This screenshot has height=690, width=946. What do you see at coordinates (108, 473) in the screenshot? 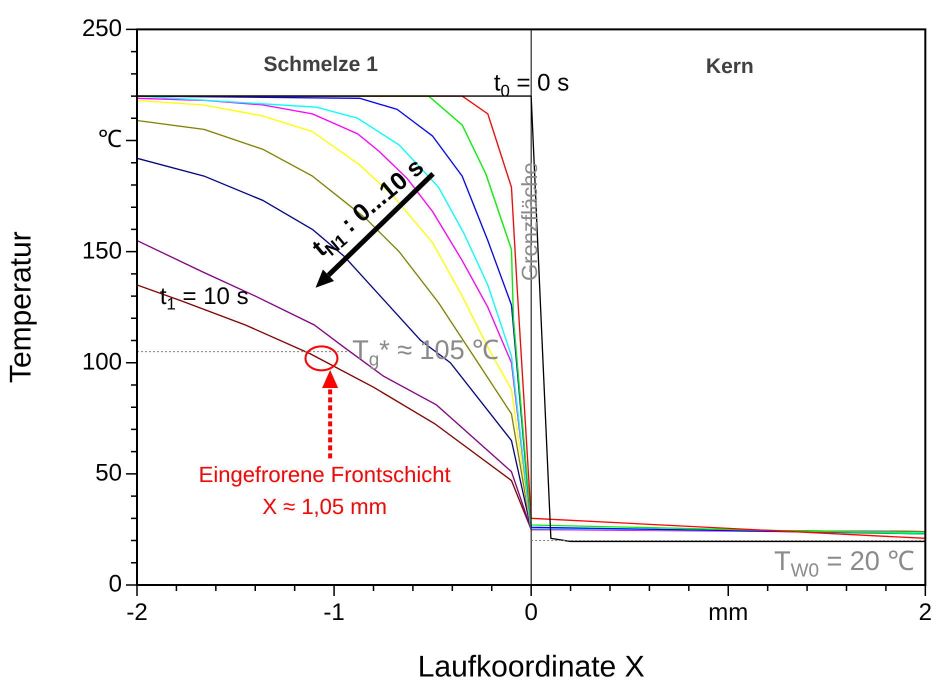
I see `y-tick-label: 50` at bounding box center [108, 473].